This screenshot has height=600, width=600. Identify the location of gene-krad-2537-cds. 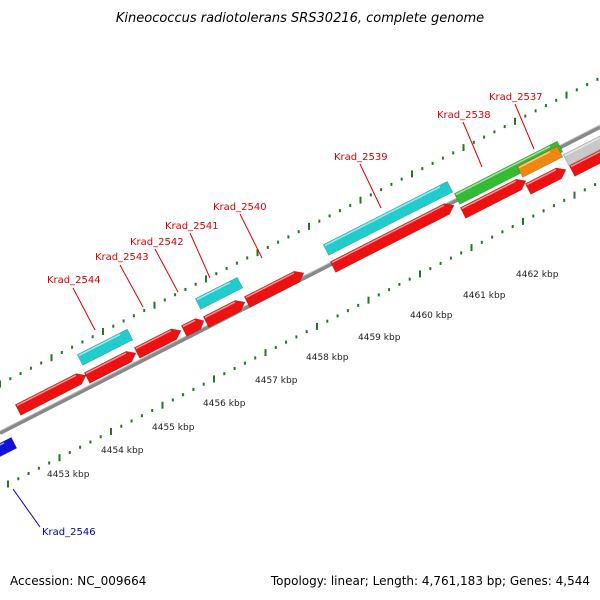
(540, 161).